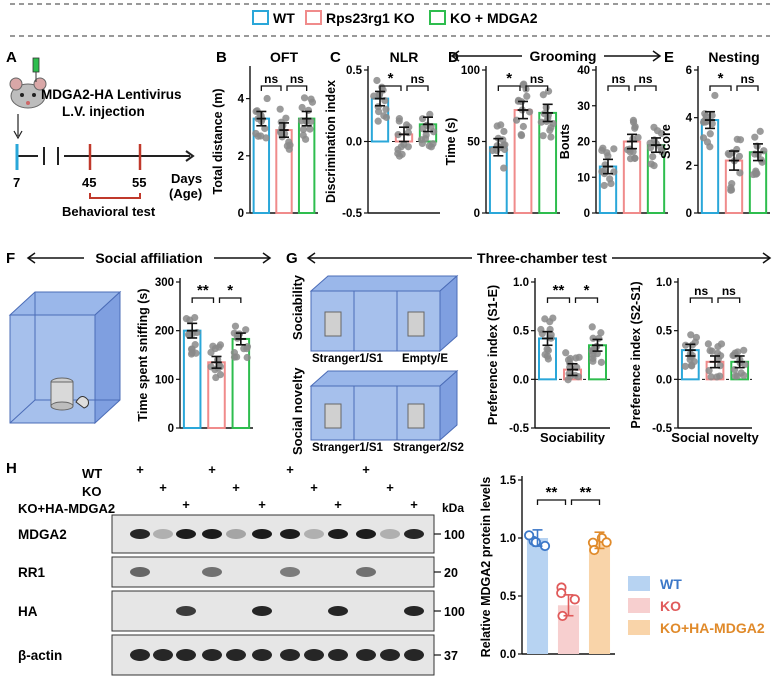 The height and width of the screenshot is (680, 780). What do you see at coordinates (664, 380) in the screenshot?
I see `y-tick-label: 0.0` at bounding box center [664, 380].